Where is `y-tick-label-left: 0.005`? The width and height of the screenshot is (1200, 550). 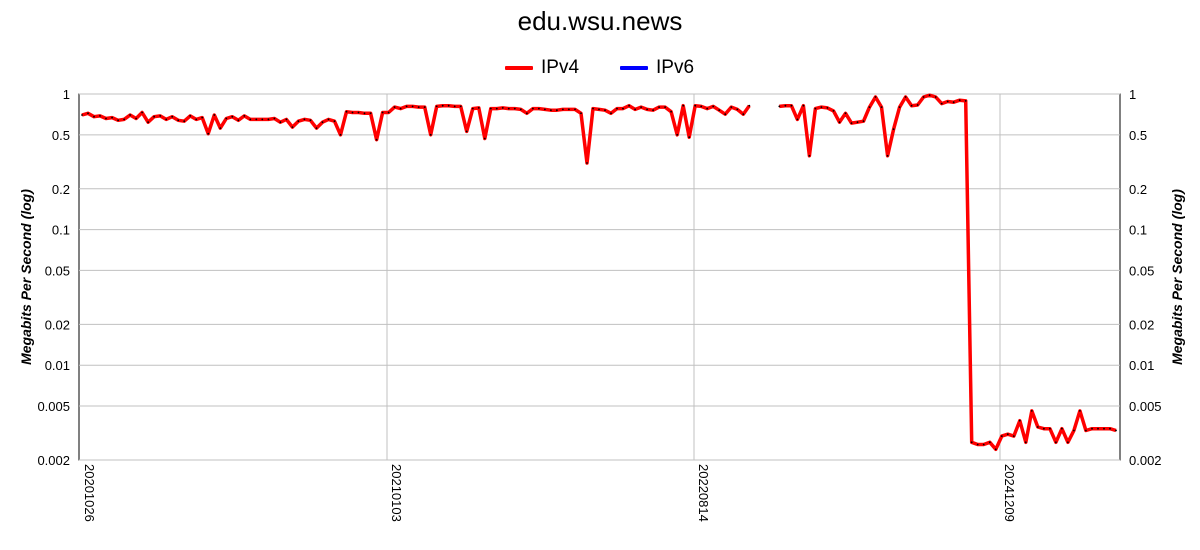
y-tick-label-left: 0.005 is located at coordinates (53, 406).